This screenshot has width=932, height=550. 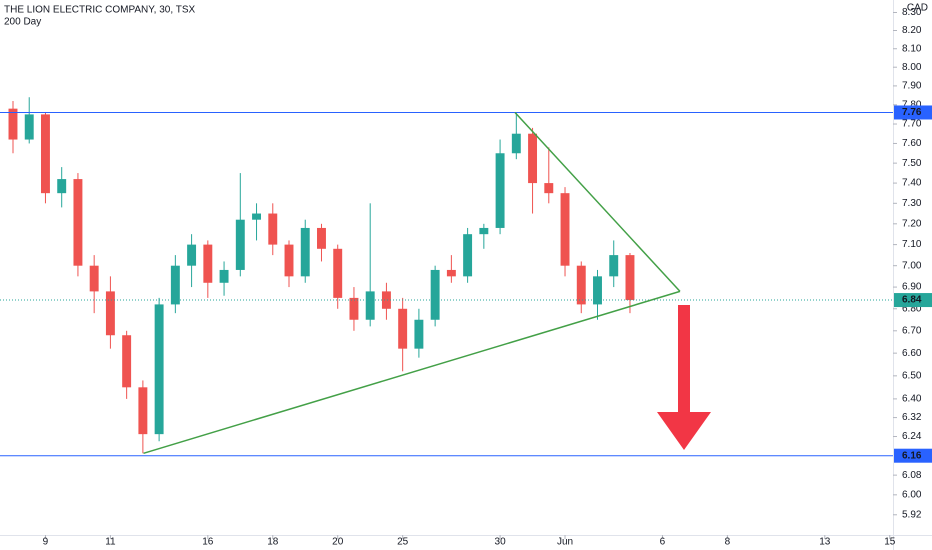 I want to click on y-tick-label: 7.50, so click(x=912, y=163).